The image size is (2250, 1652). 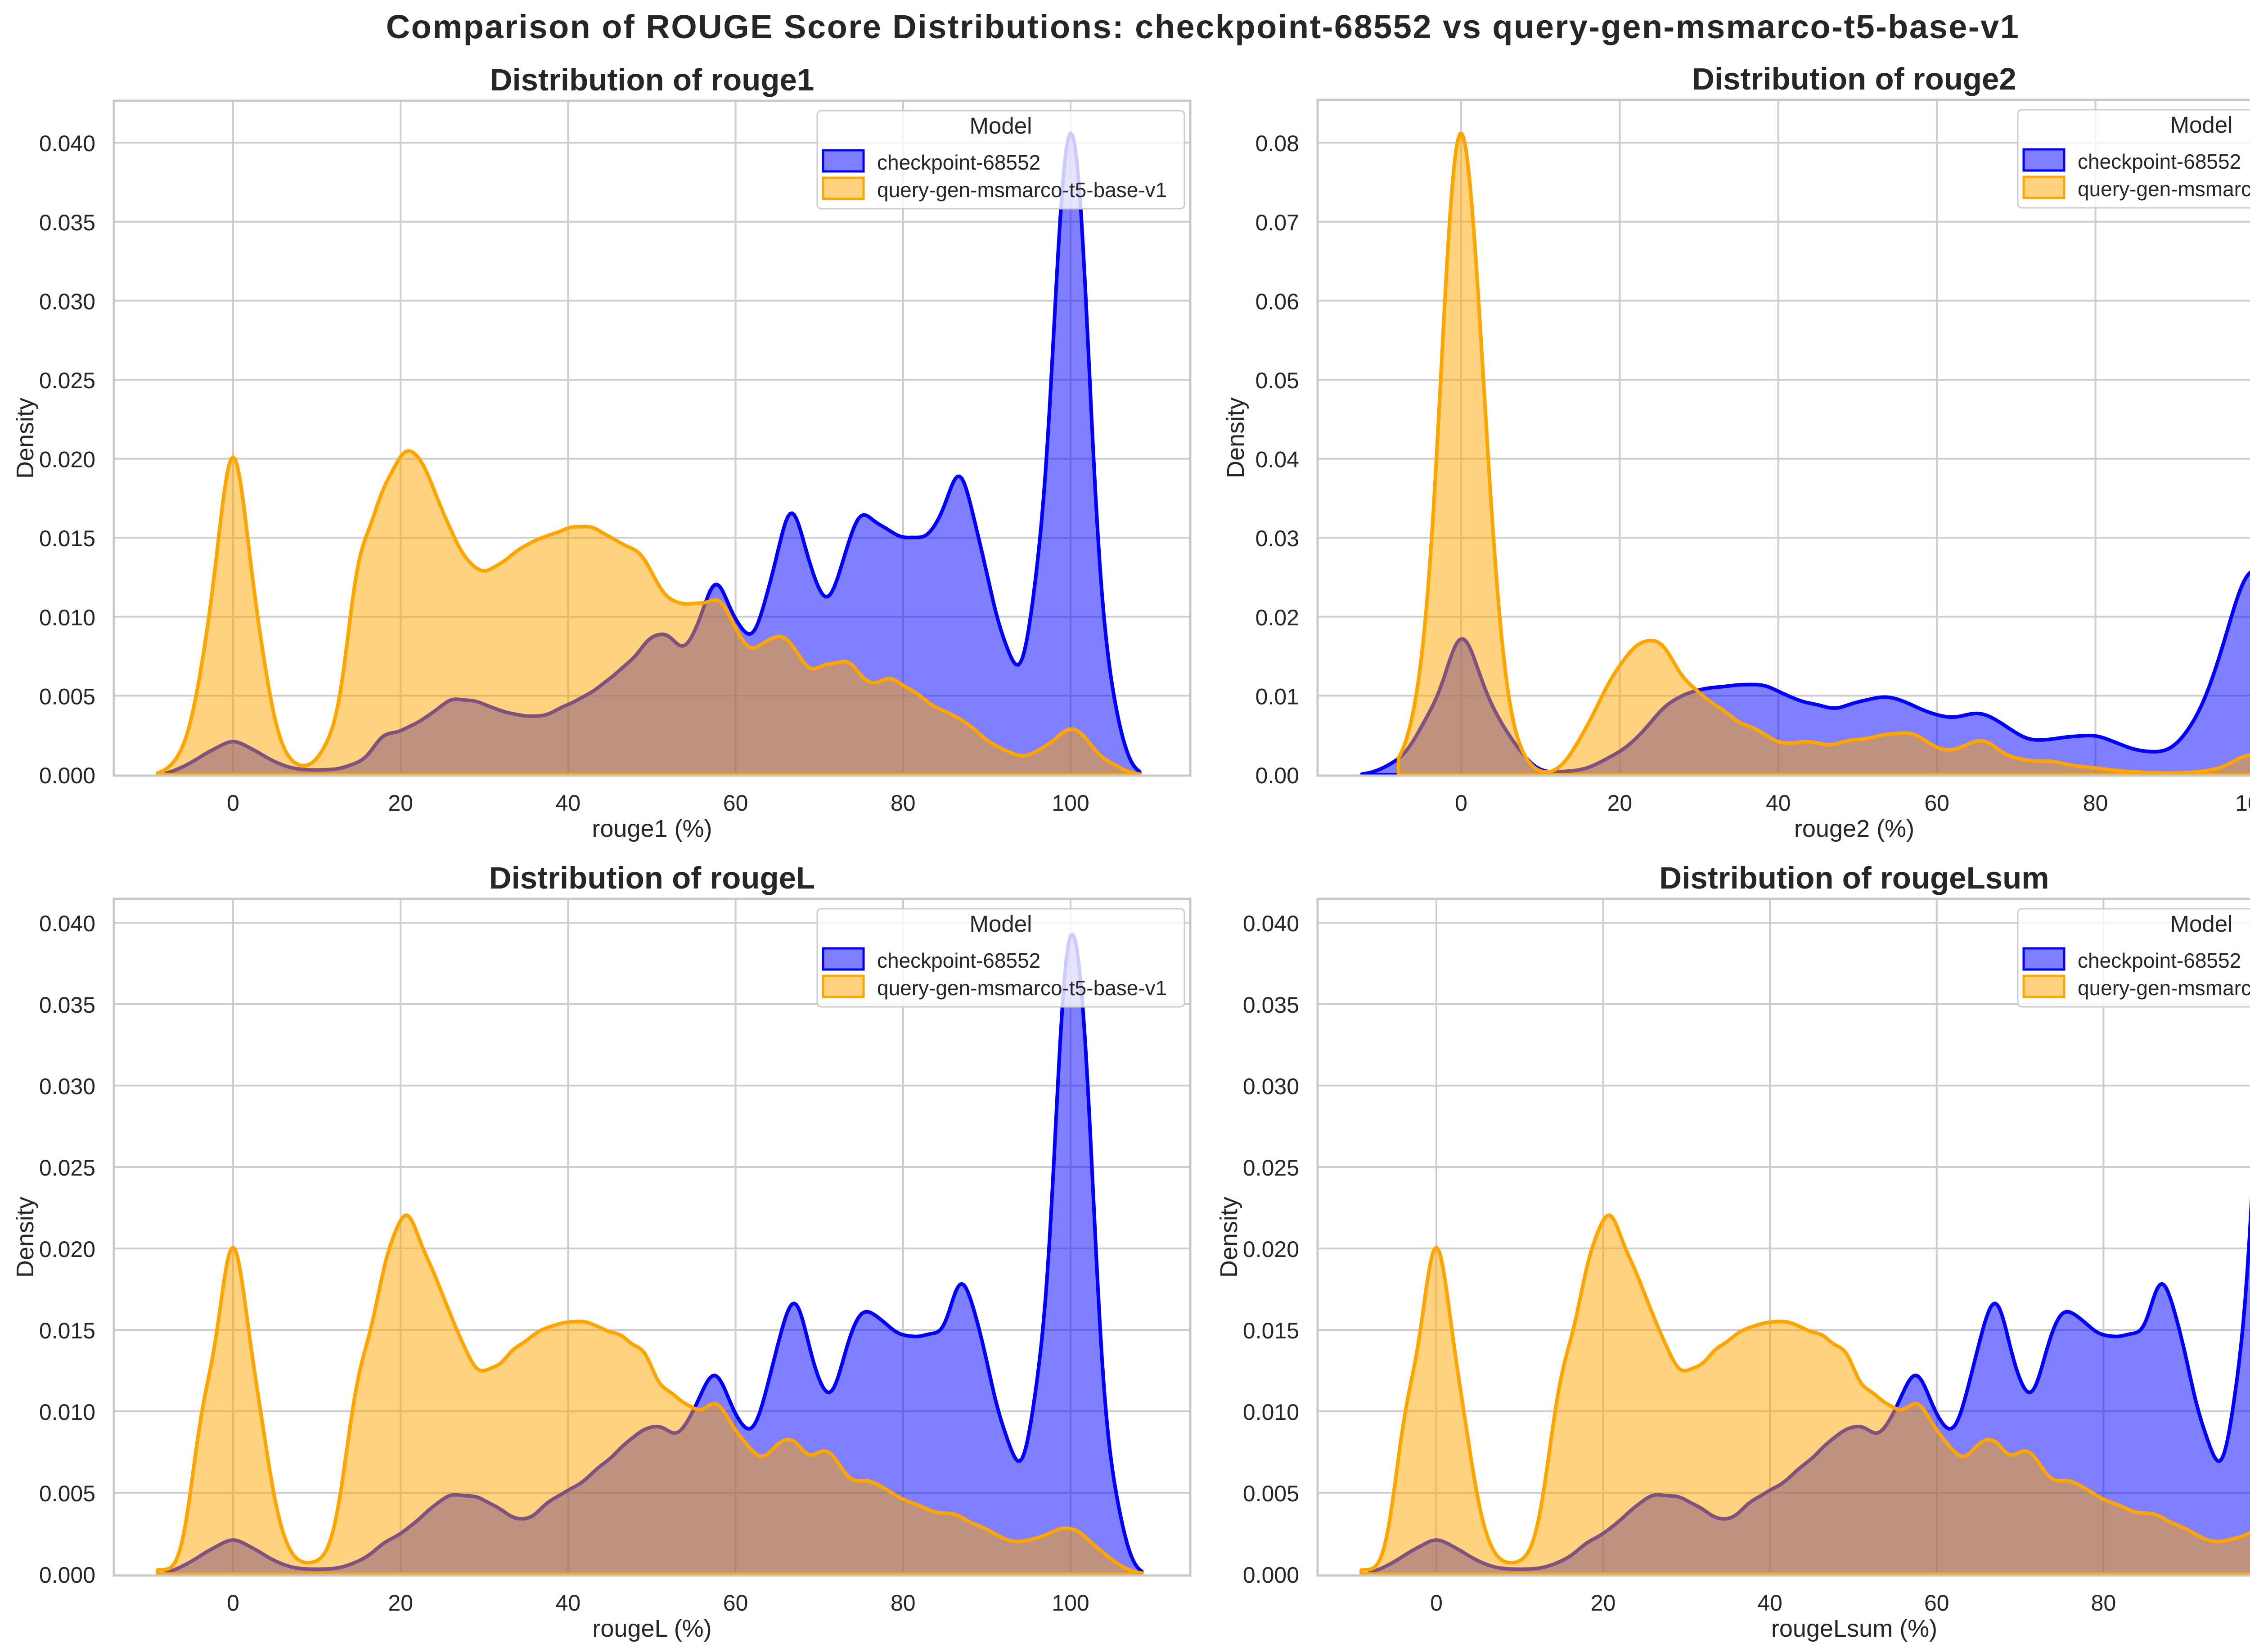 What do you see at coordinates (1278, 301) in the screenshot?
I see `svg-text: 0.06` at bounding box center [1278, 301].